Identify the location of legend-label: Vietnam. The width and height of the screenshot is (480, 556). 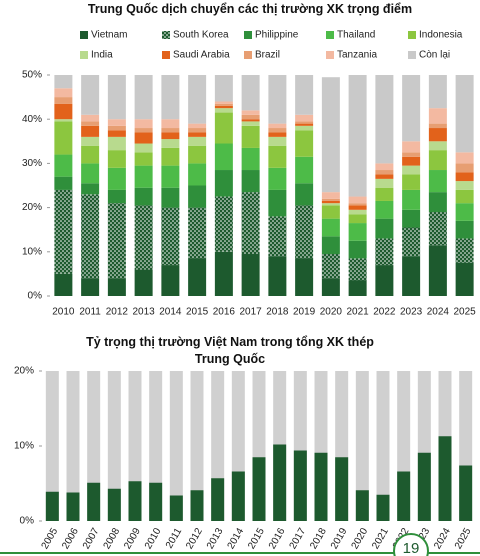
(109, 35).